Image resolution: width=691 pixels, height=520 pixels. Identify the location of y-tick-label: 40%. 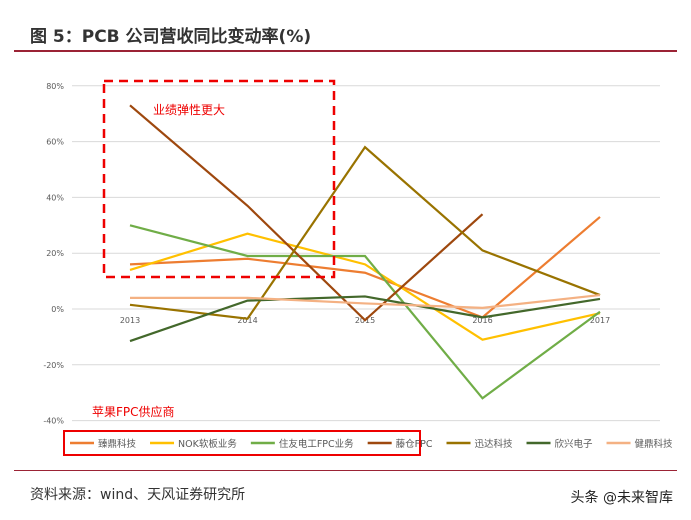
(55, 197).